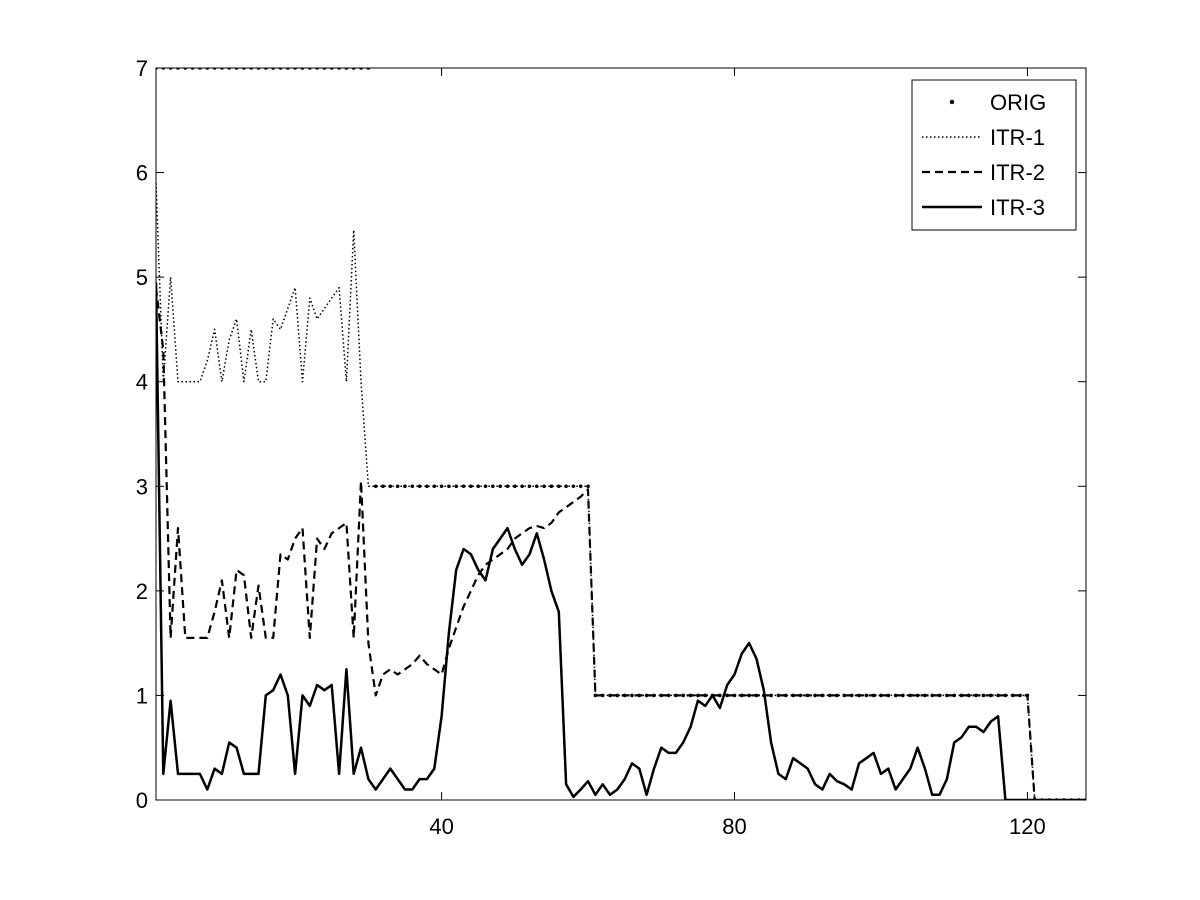  What do you see at coordinates (142, 277) in the screenshot?
I see `y-tick-label: 5` at bounding box center [142, 277].